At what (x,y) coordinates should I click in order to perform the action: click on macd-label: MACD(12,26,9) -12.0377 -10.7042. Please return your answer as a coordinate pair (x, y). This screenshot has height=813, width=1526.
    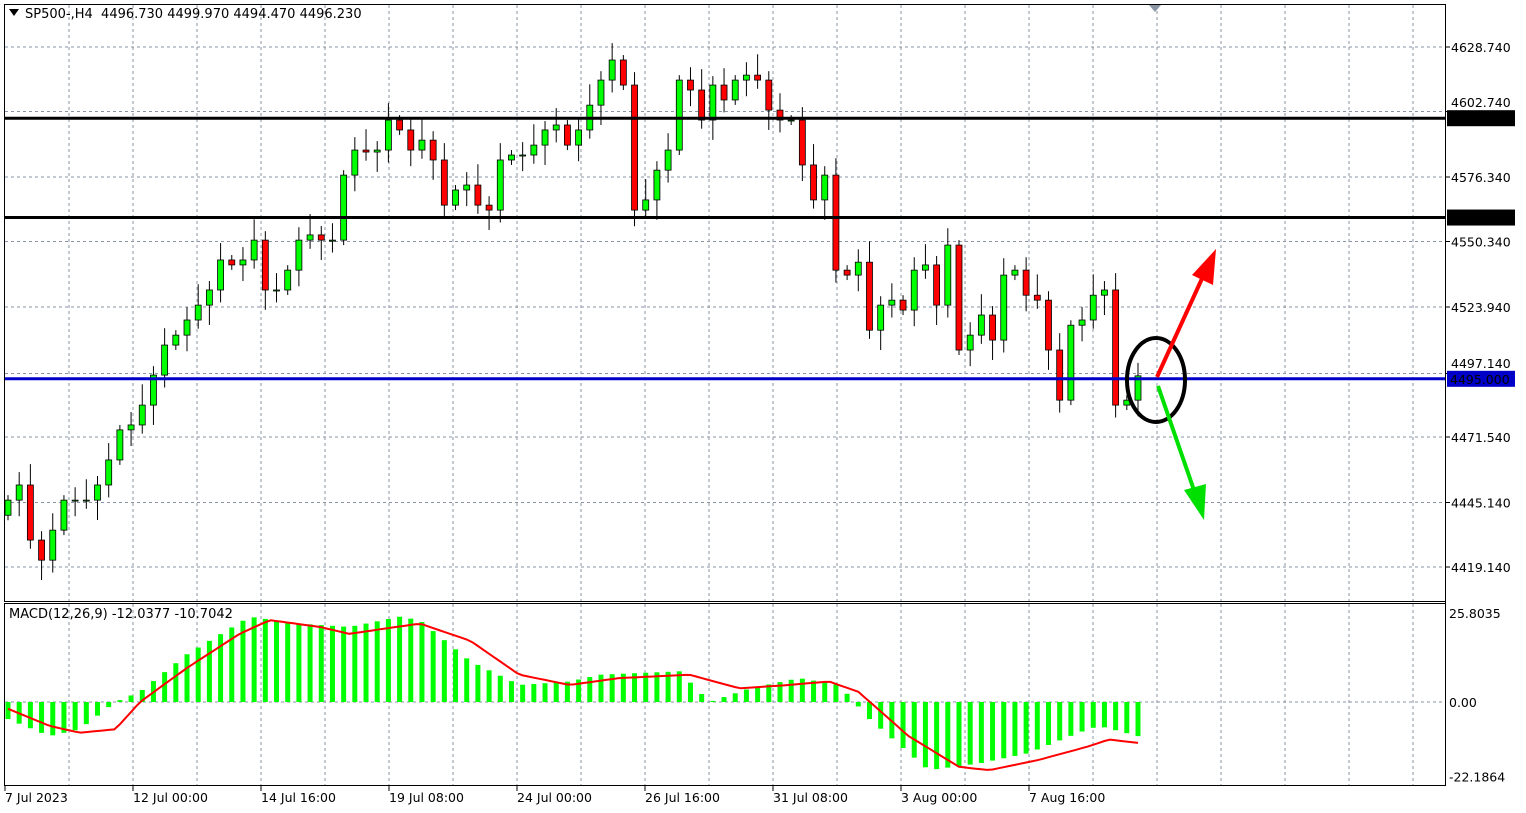
    Looking at the image, I should click on (121, 614).